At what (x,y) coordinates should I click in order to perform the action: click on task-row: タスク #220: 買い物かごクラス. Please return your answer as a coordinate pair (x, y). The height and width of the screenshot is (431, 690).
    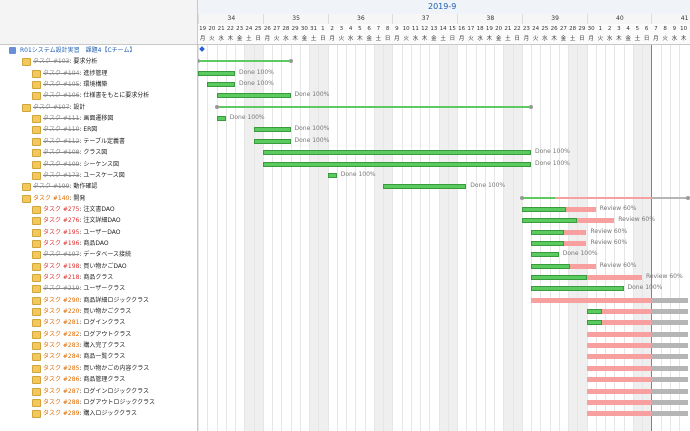
    Looking at the image, I should click on (98, 311).